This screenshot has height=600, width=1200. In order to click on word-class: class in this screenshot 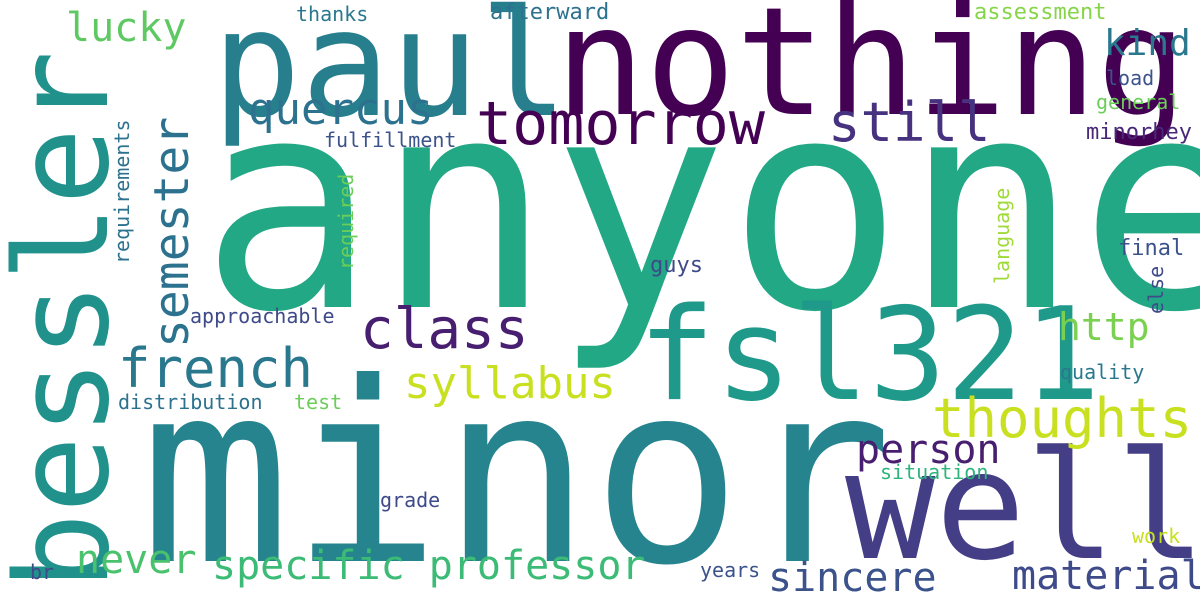, I will do `click(444, 329)`.